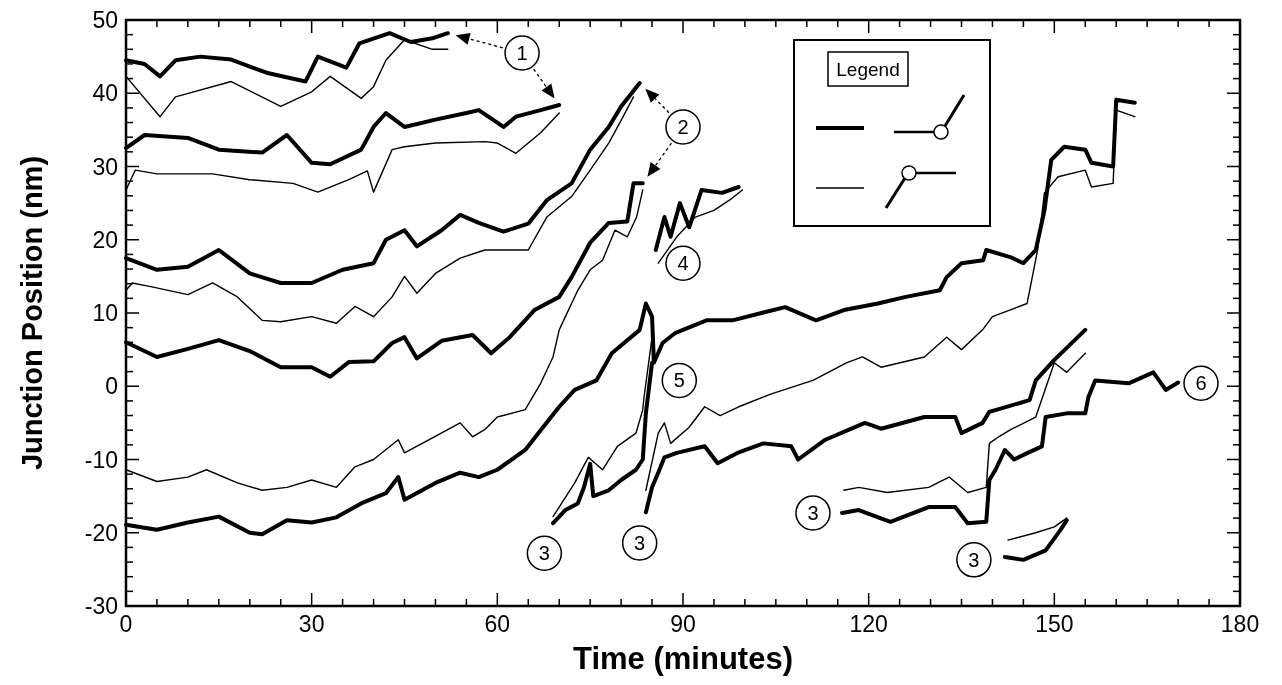  Describe the element at coordinates (105, 93) in the screenshot. I see `y-tick-label: 40` at that location.